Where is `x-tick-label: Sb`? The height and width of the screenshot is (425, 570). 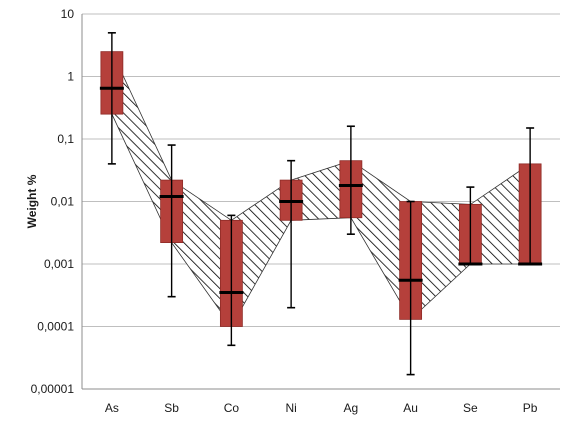 x-tick-label: Sb is located at coordinates (171, 408).